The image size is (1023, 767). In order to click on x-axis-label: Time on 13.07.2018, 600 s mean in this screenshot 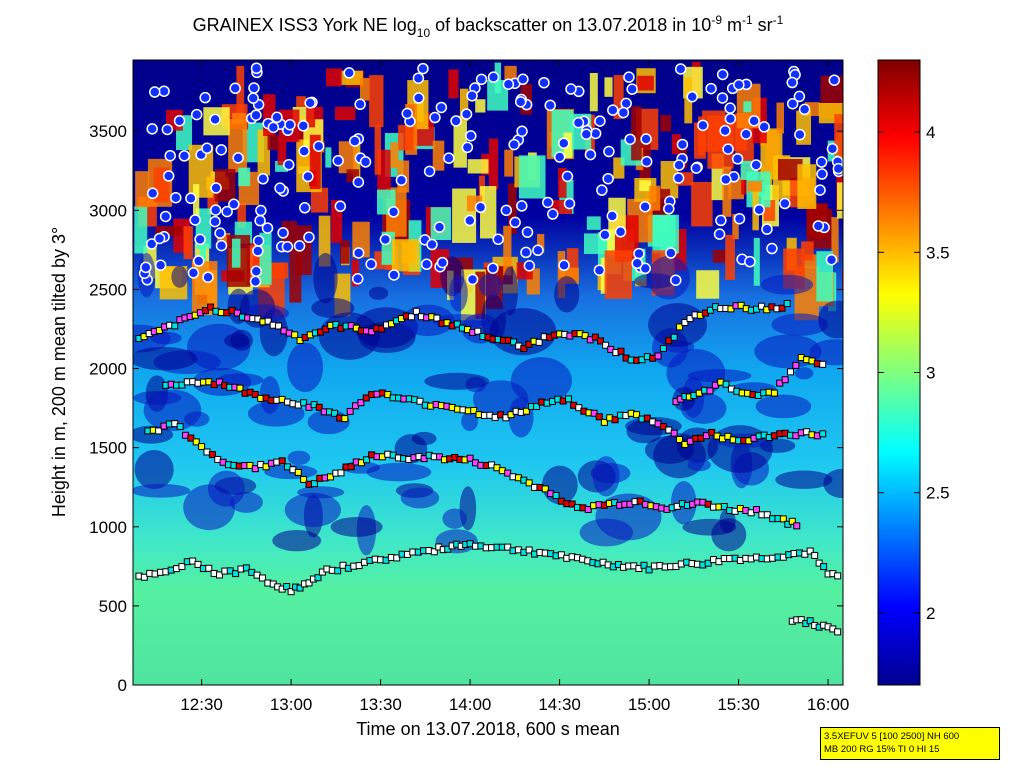, I will do `click(488, 729)`.